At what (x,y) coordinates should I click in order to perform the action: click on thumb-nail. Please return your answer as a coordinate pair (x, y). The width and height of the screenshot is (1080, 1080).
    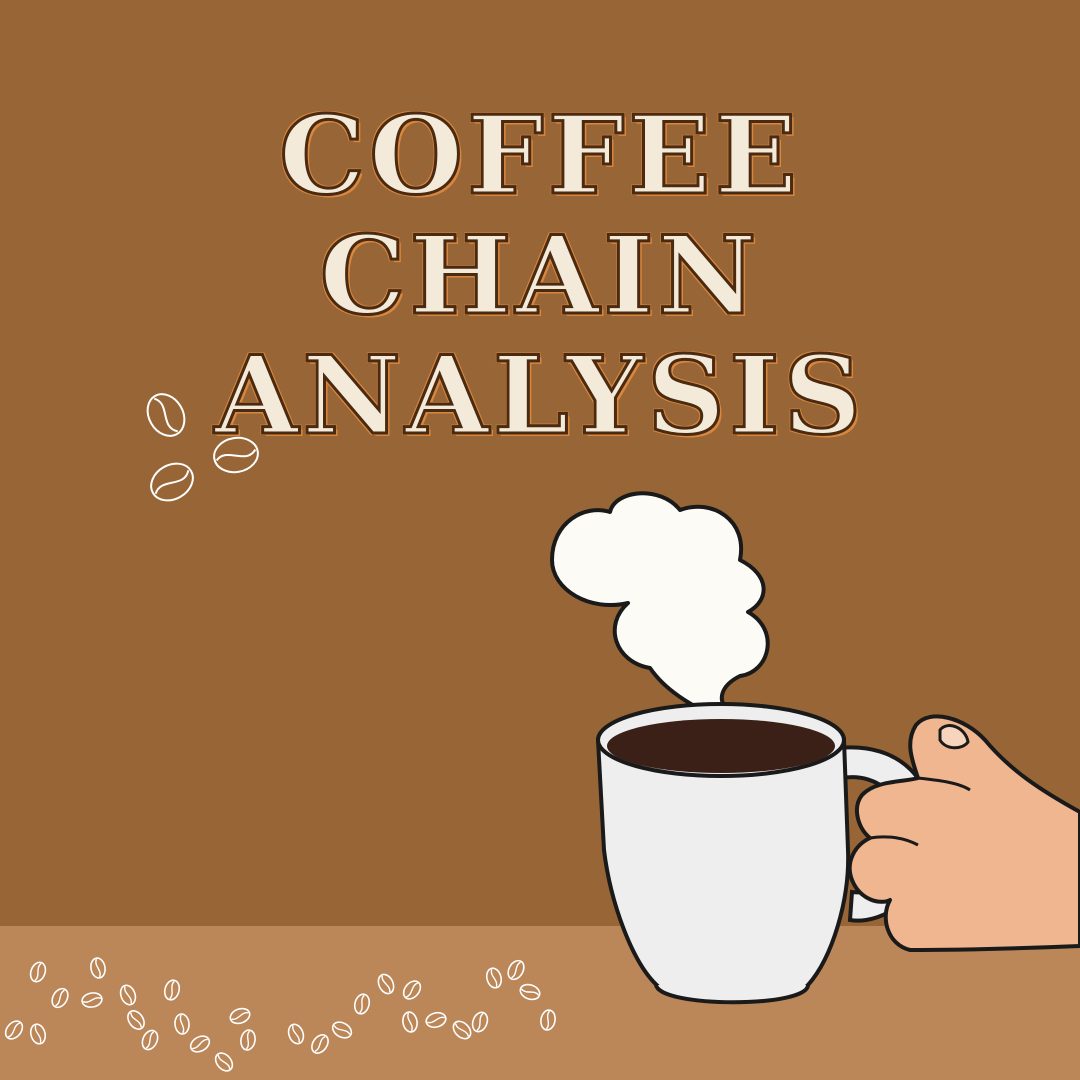
    Looking at the image, I should click on (954, 737).